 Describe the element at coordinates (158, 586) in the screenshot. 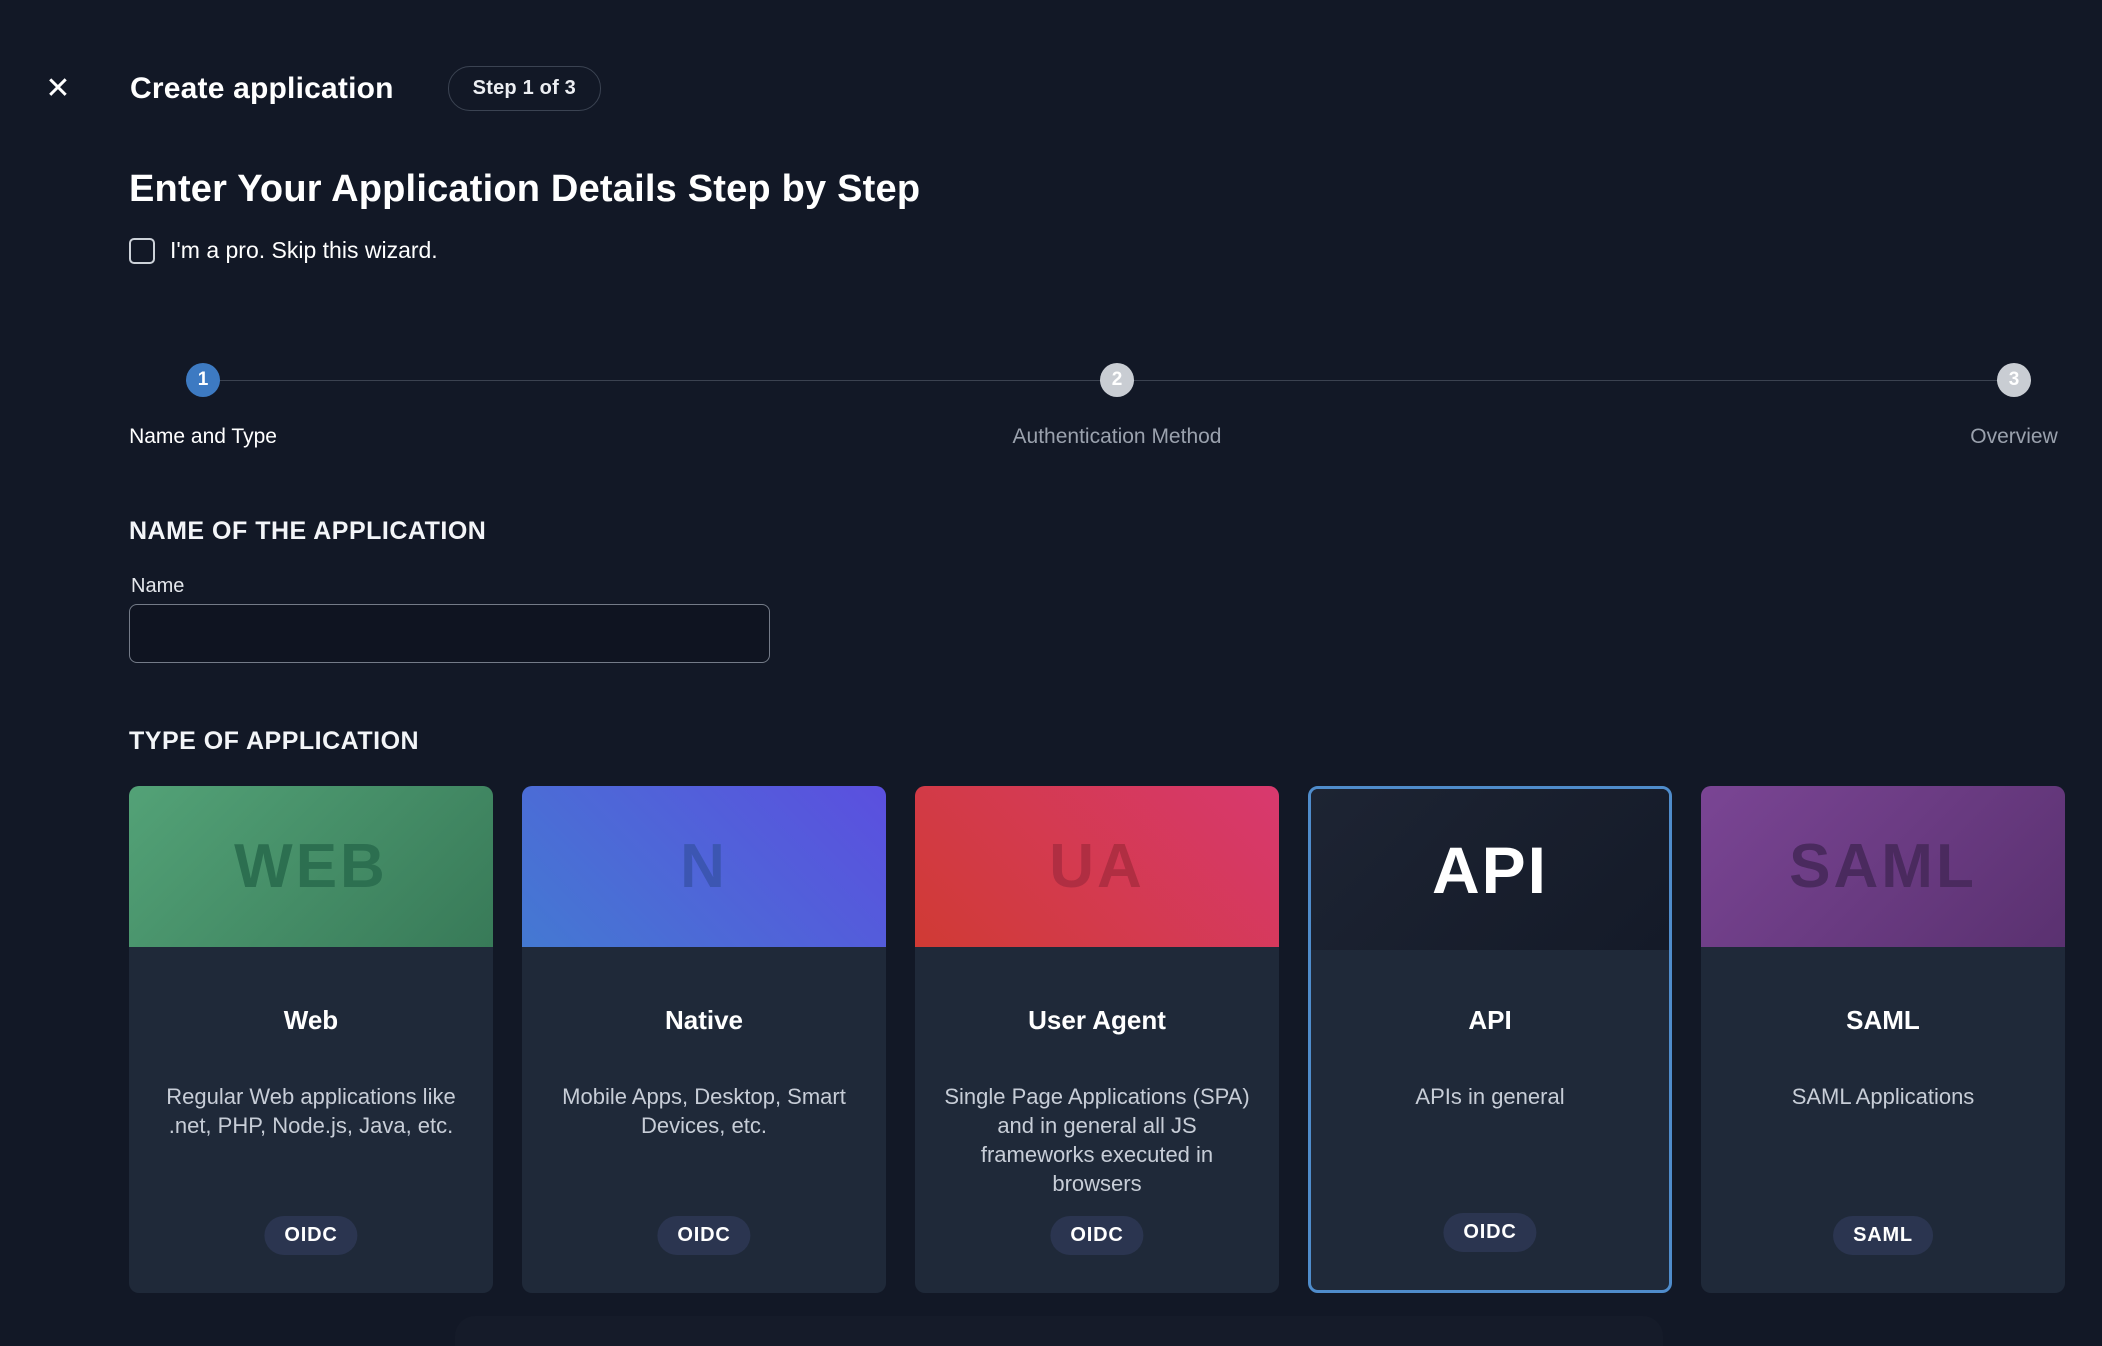

I see `name-field-label: Name` at that location.